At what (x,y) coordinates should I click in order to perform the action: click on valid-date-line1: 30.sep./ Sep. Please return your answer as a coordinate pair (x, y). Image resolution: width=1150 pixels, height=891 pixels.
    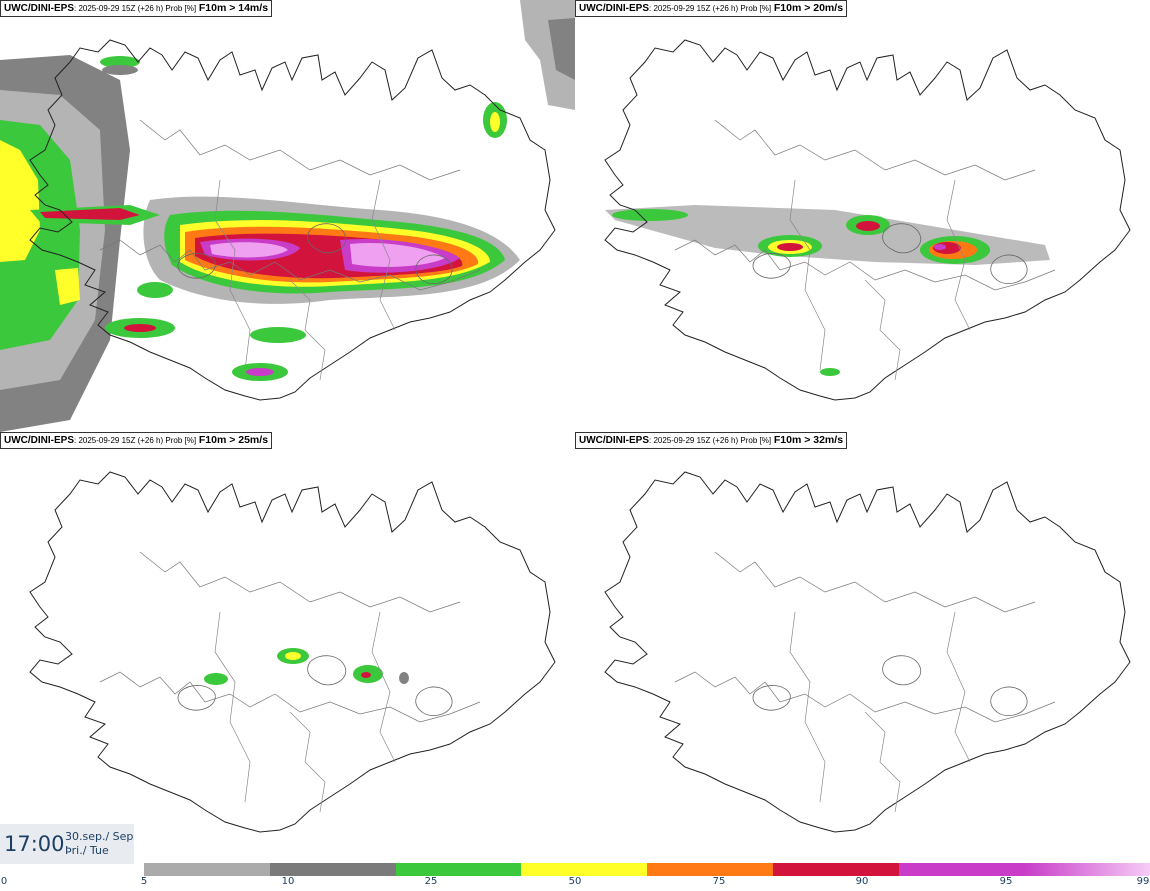
    Looking at the image, I should click on (99, 836).